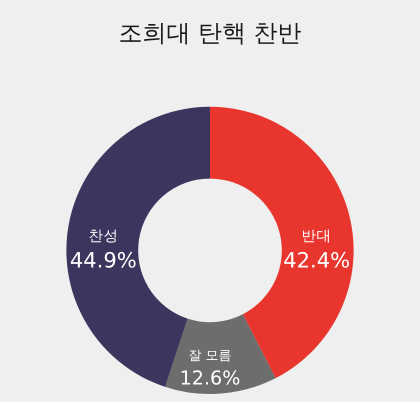  I want to click on slice-label: 찬성, so click(103, 235).